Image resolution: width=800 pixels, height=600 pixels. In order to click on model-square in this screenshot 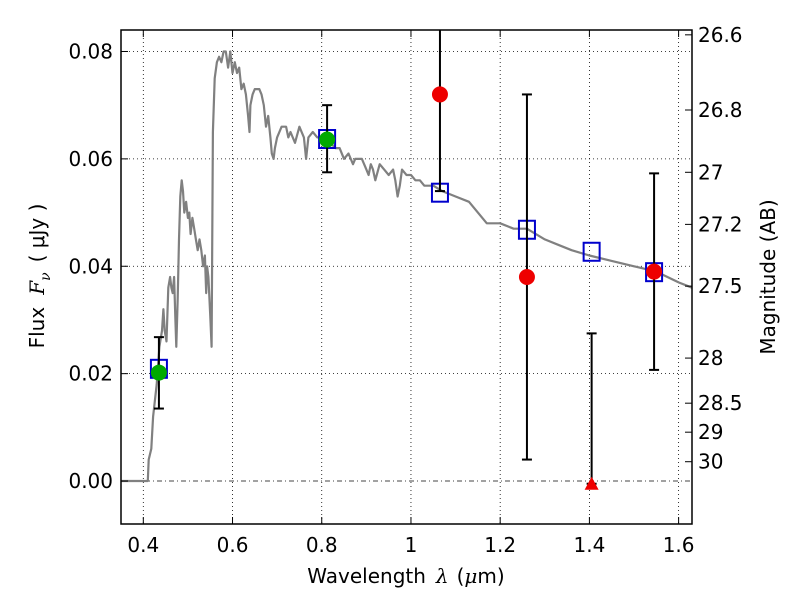, I will do `click(591, 251)`.